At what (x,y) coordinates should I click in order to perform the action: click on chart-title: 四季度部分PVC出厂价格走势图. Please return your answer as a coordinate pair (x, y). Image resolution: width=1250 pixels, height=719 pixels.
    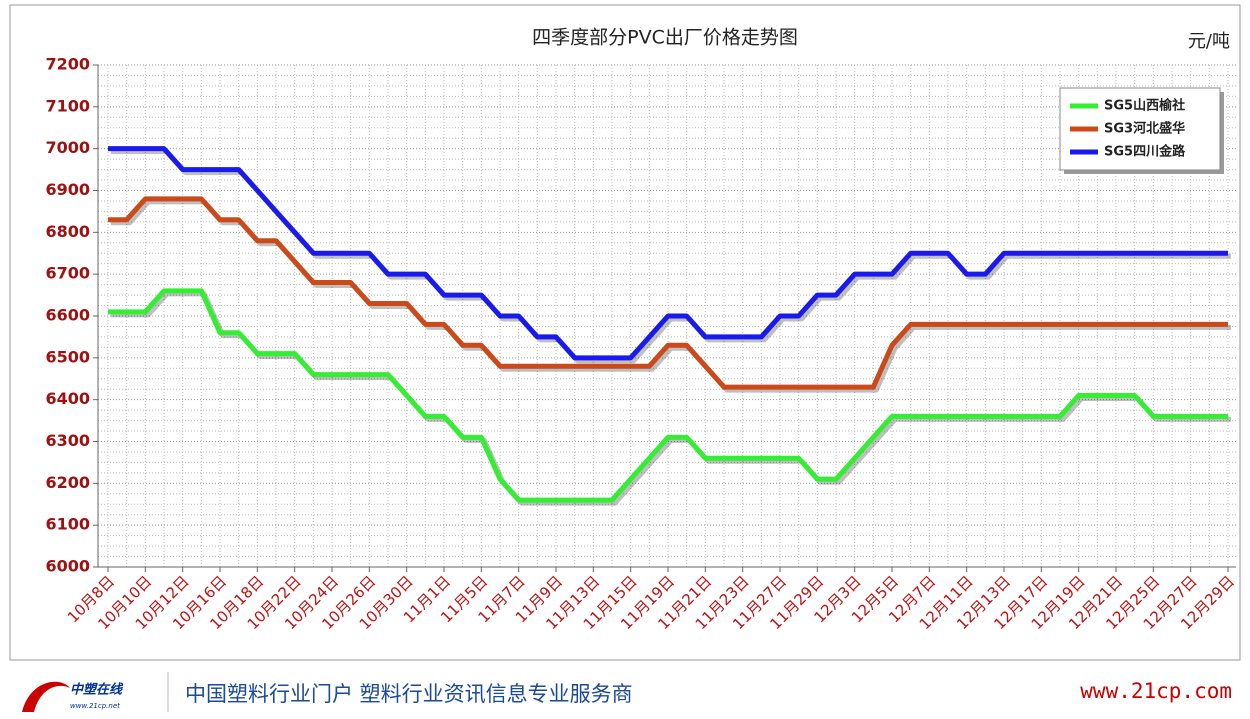
    Looking at the image, I should click on (665, 38).